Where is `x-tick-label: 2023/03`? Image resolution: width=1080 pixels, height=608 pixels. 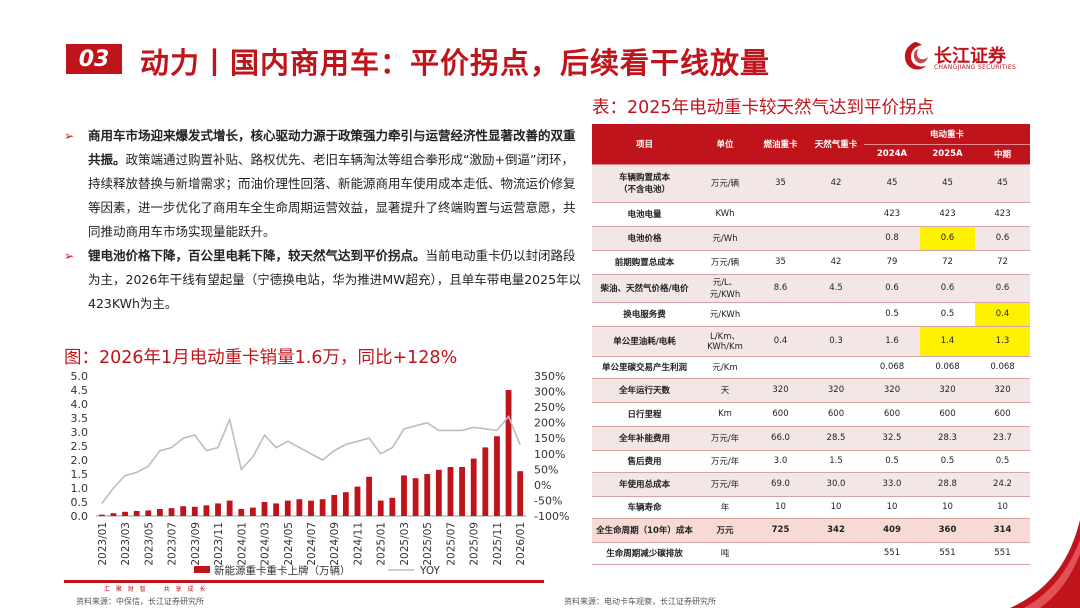 x-tick-label: 2023/03 is located at coordinates (126, 544).